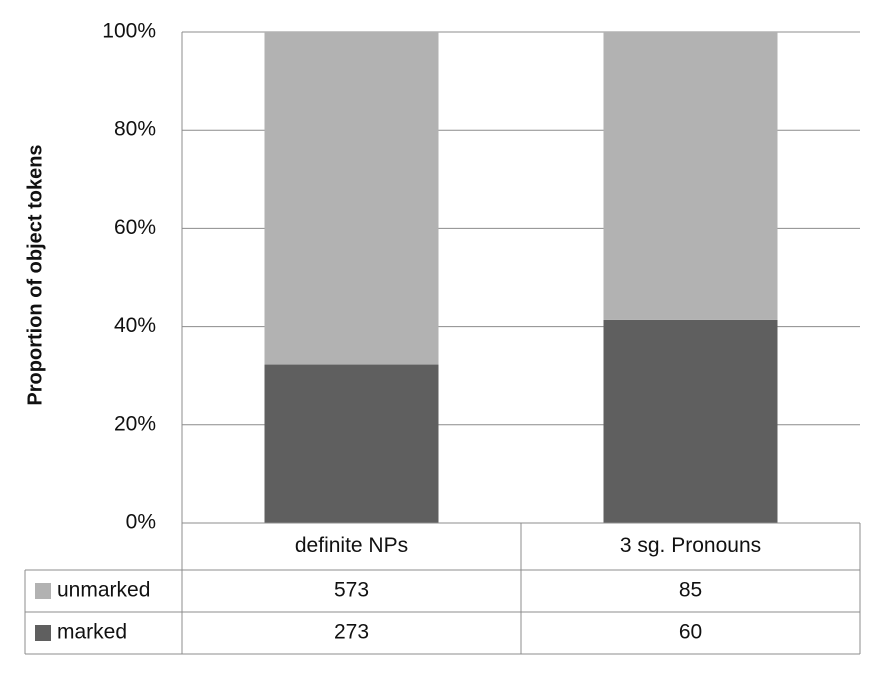 Image resolution: width=877 pixels, height=674 pixels. I want to click on table-value: 273, so click(351, 632).